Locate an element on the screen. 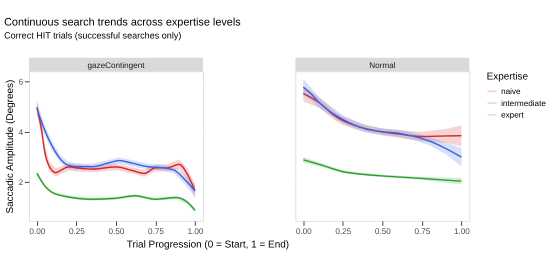 The height and width of the screenshot is (277, 550). legend-label: naive is located at coordinates (511, 91).